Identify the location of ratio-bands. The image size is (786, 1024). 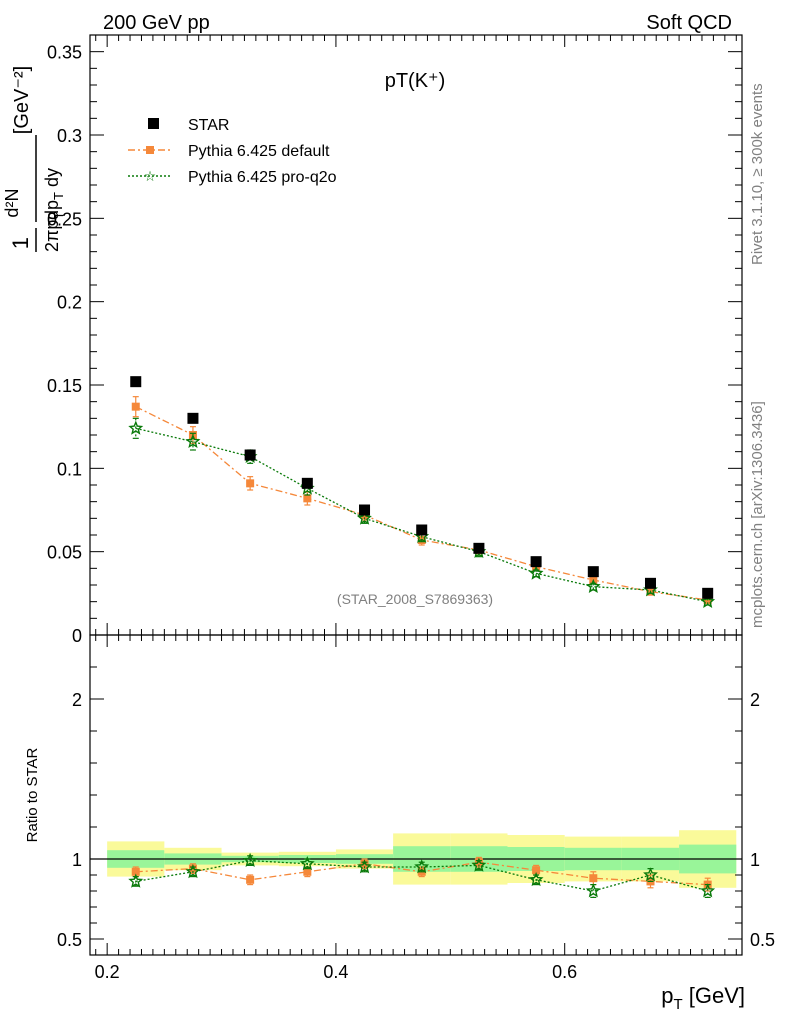
(416, 859).